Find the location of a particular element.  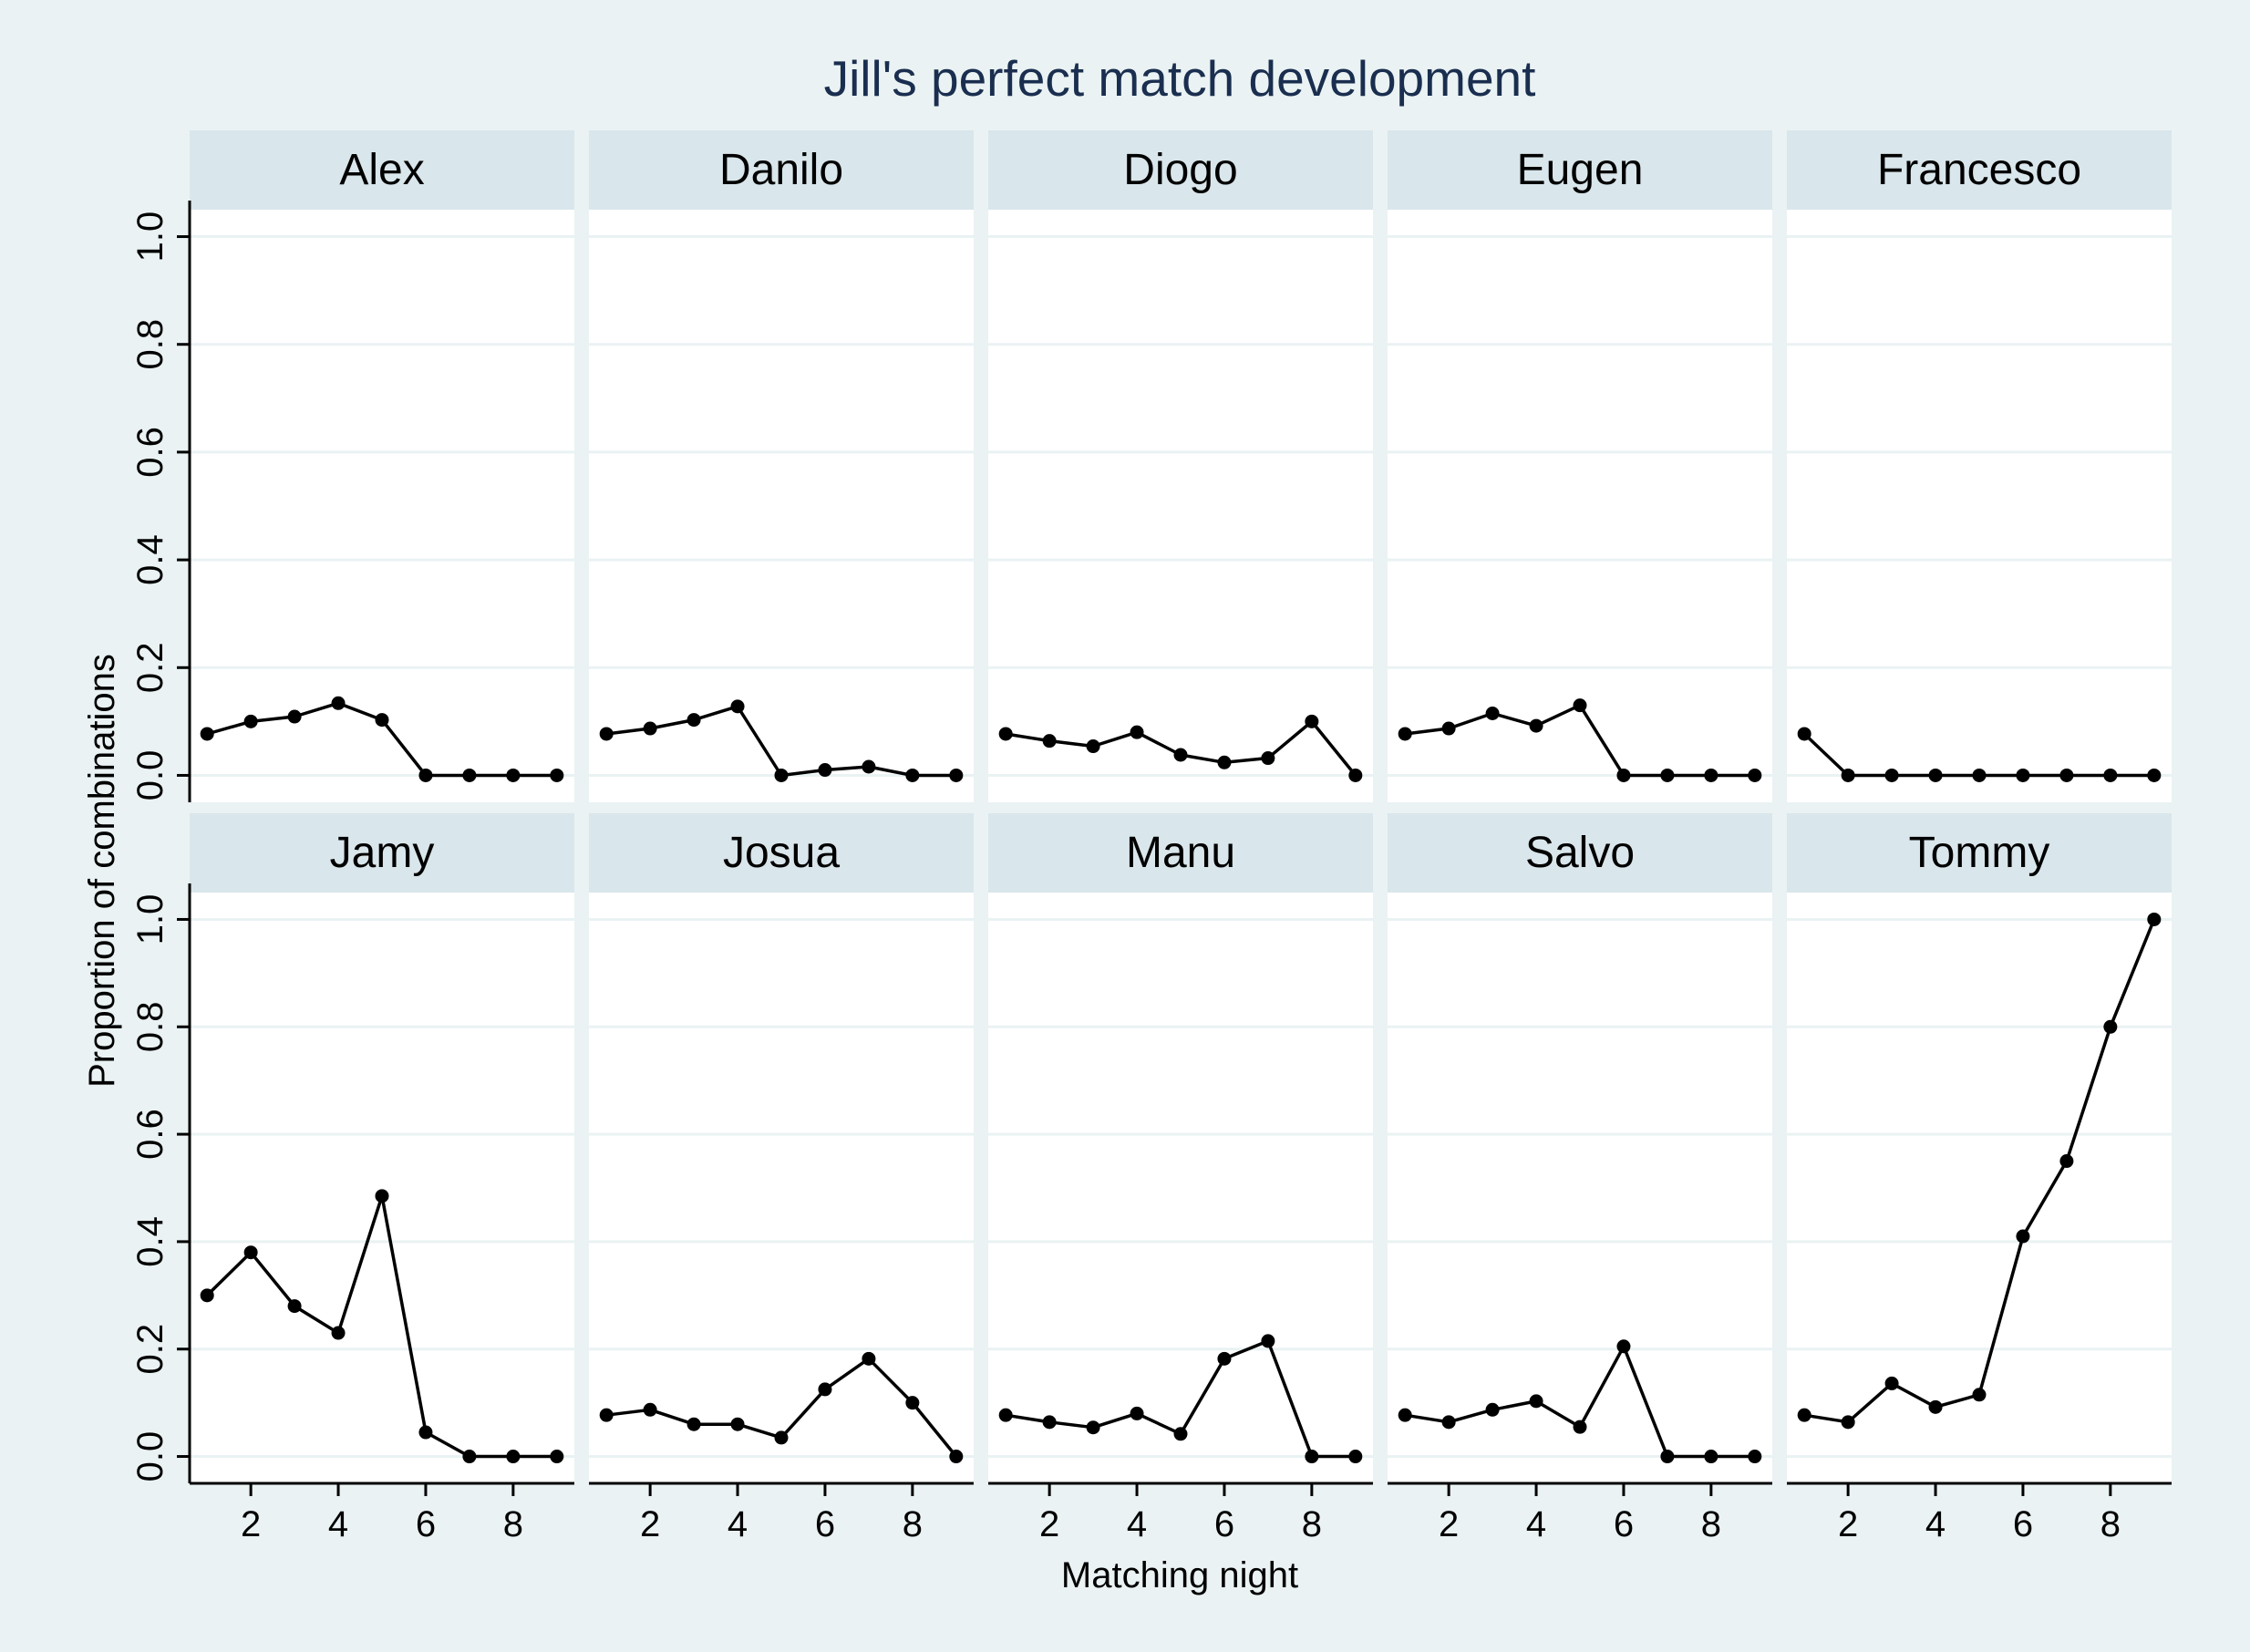

panel-salvo: Salvo2 4 6 8 is located at coordinates (1580, 1178).